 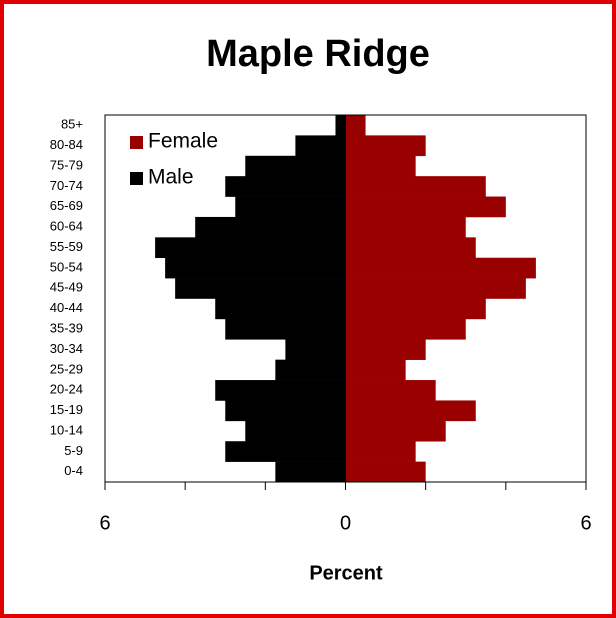 I want to click on y-tick-label: 30-34, so click(x=66, y=348).